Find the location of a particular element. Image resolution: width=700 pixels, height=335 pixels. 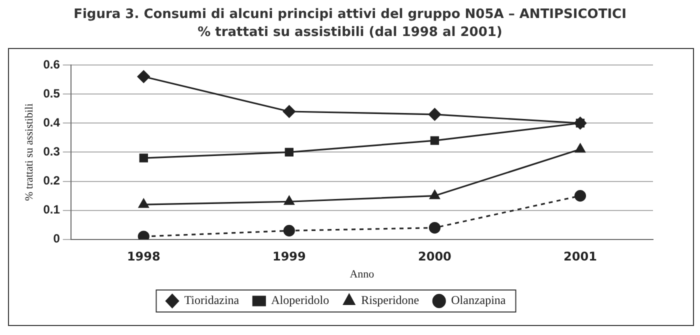

y-tick-label: 0.2 is located at coordinates (51, 181).